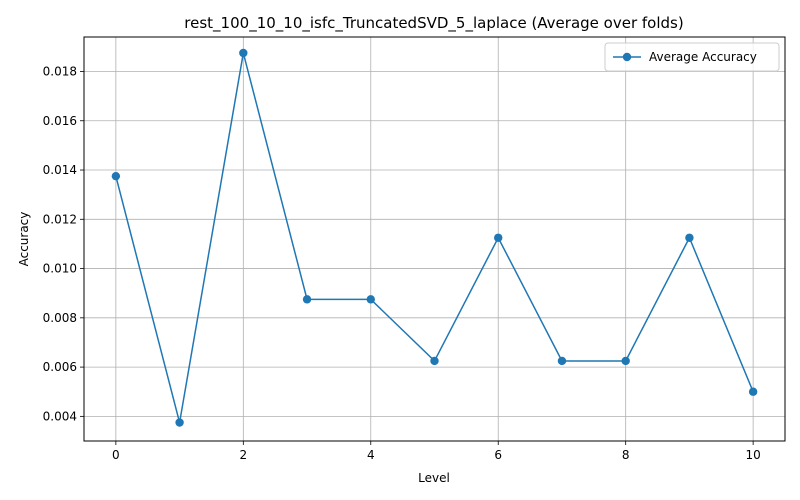  Describe the element at coordinates (60, 318) in the screenshot. I see `y-tick-label: 0.008` at that location.